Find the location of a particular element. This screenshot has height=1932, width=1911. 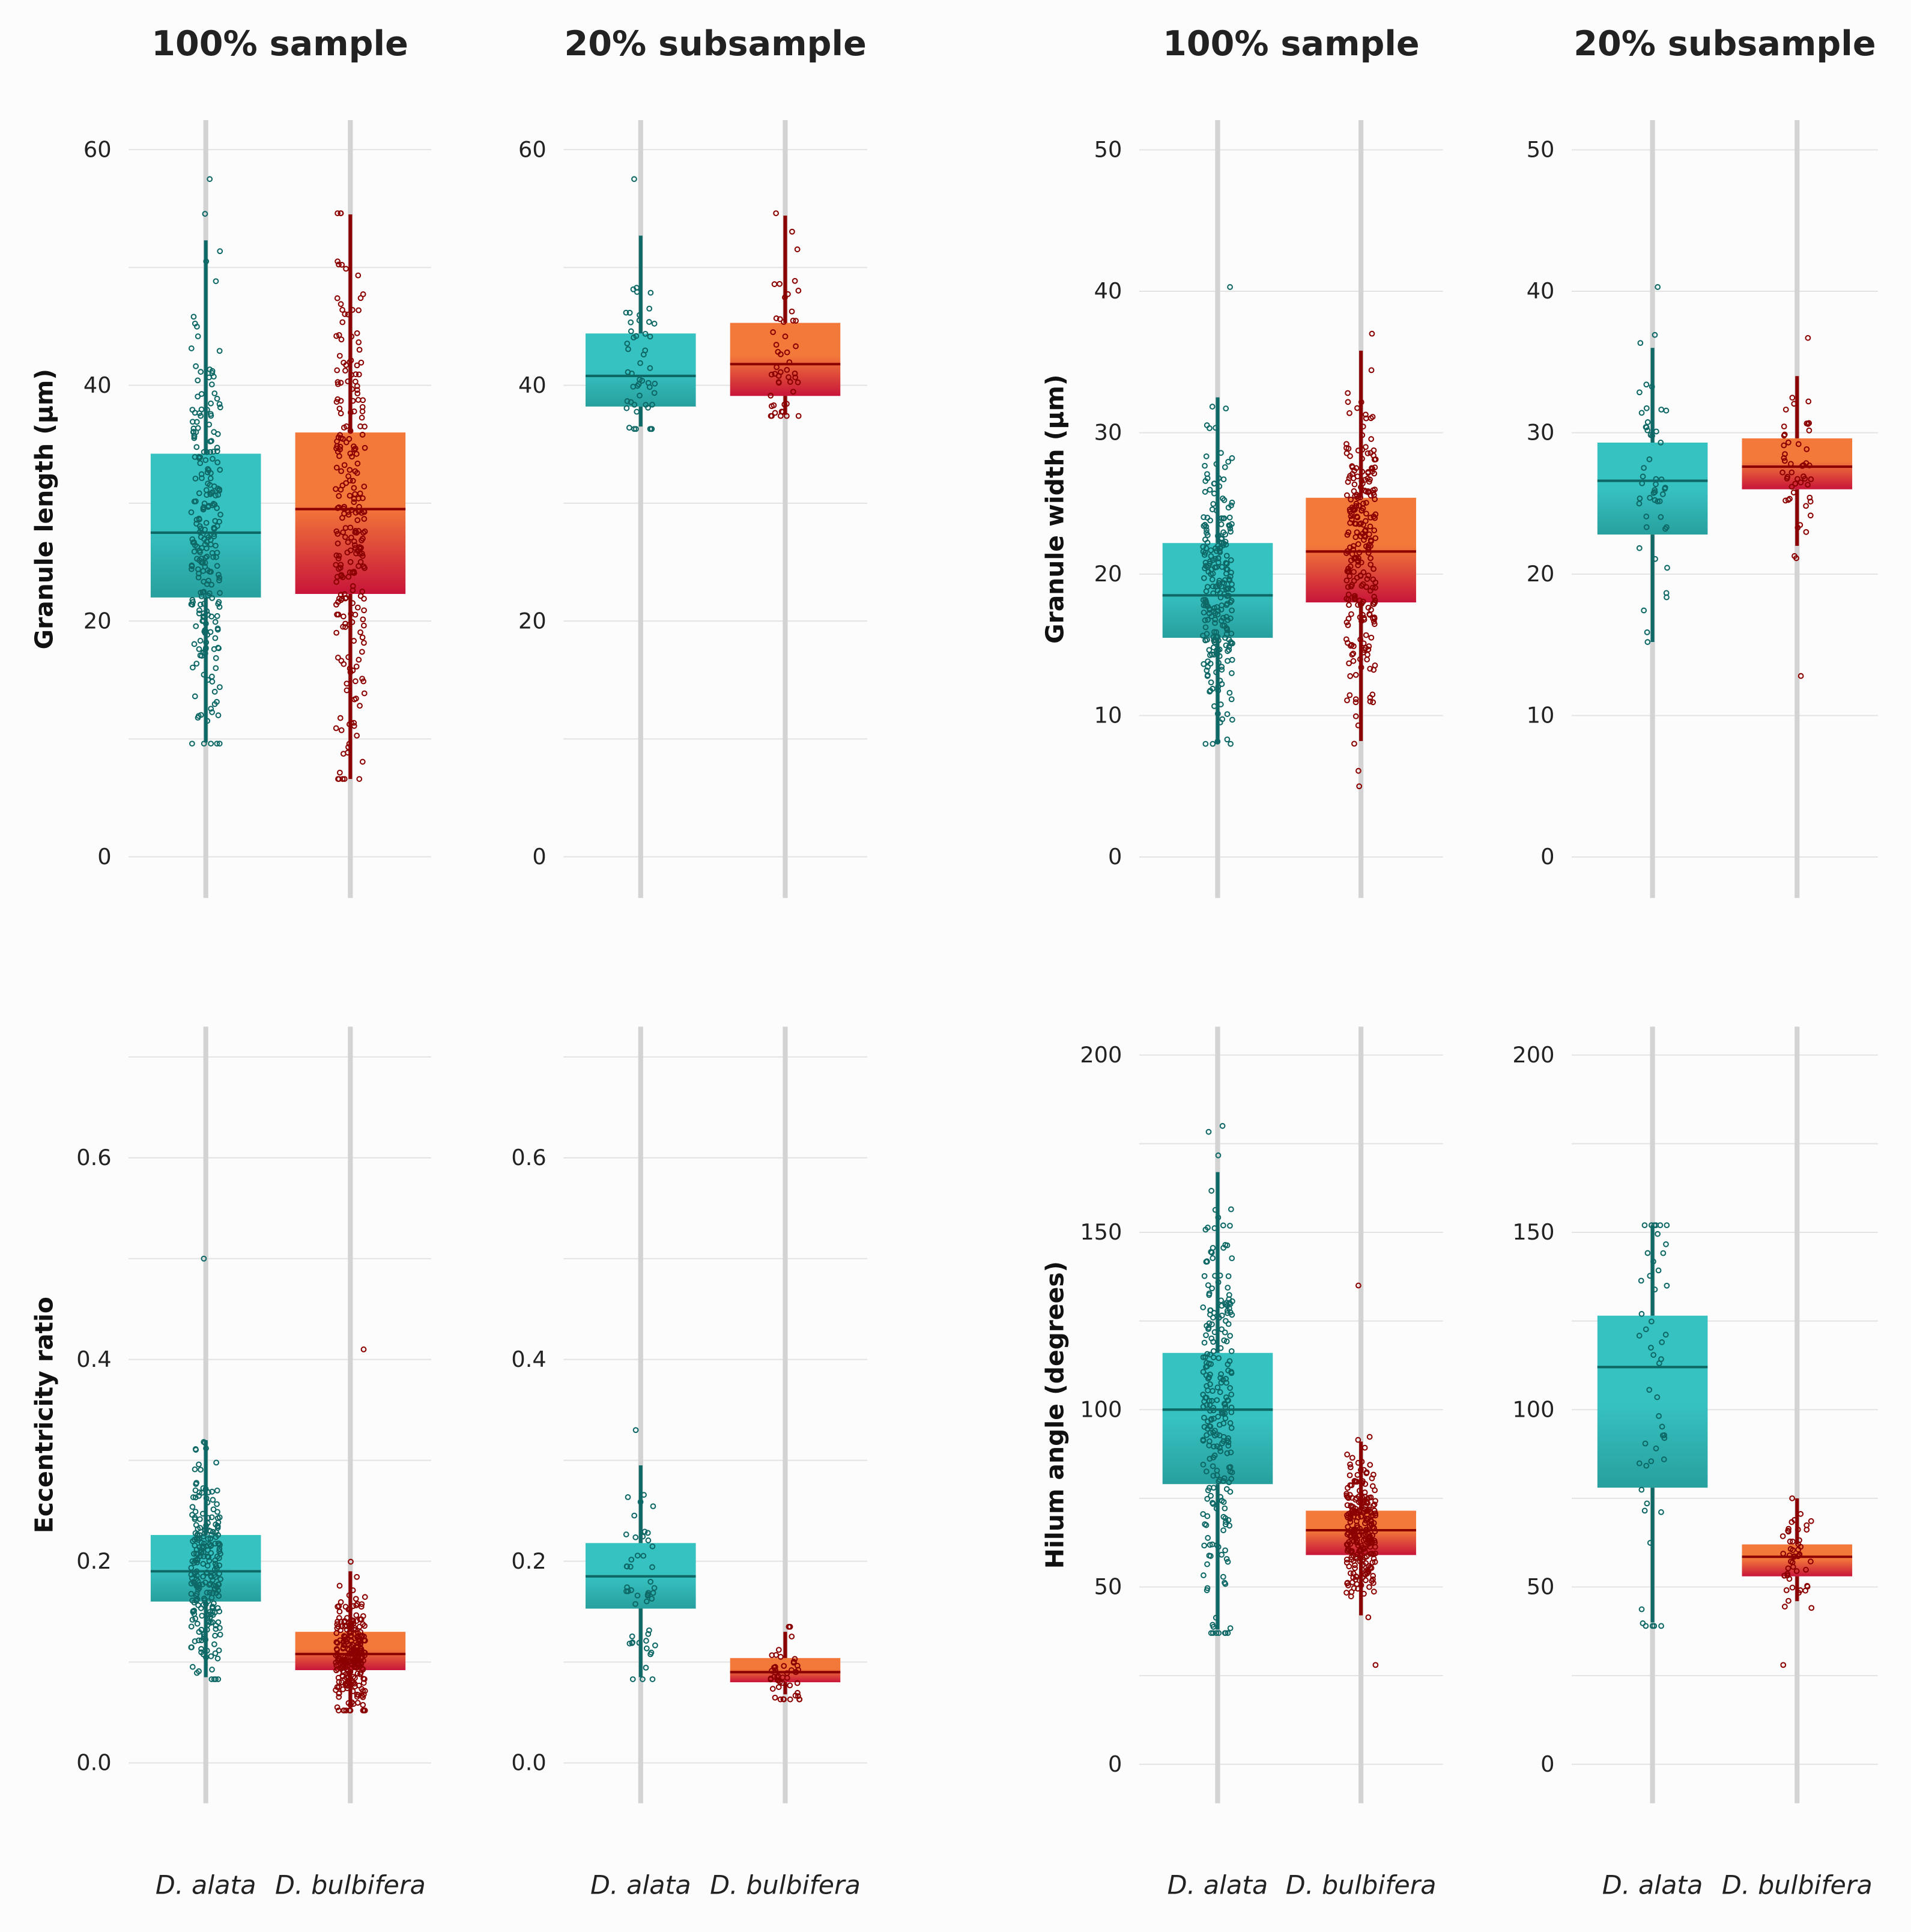

y-tick-label: 0.0 is located at coordinates (528, 1763).